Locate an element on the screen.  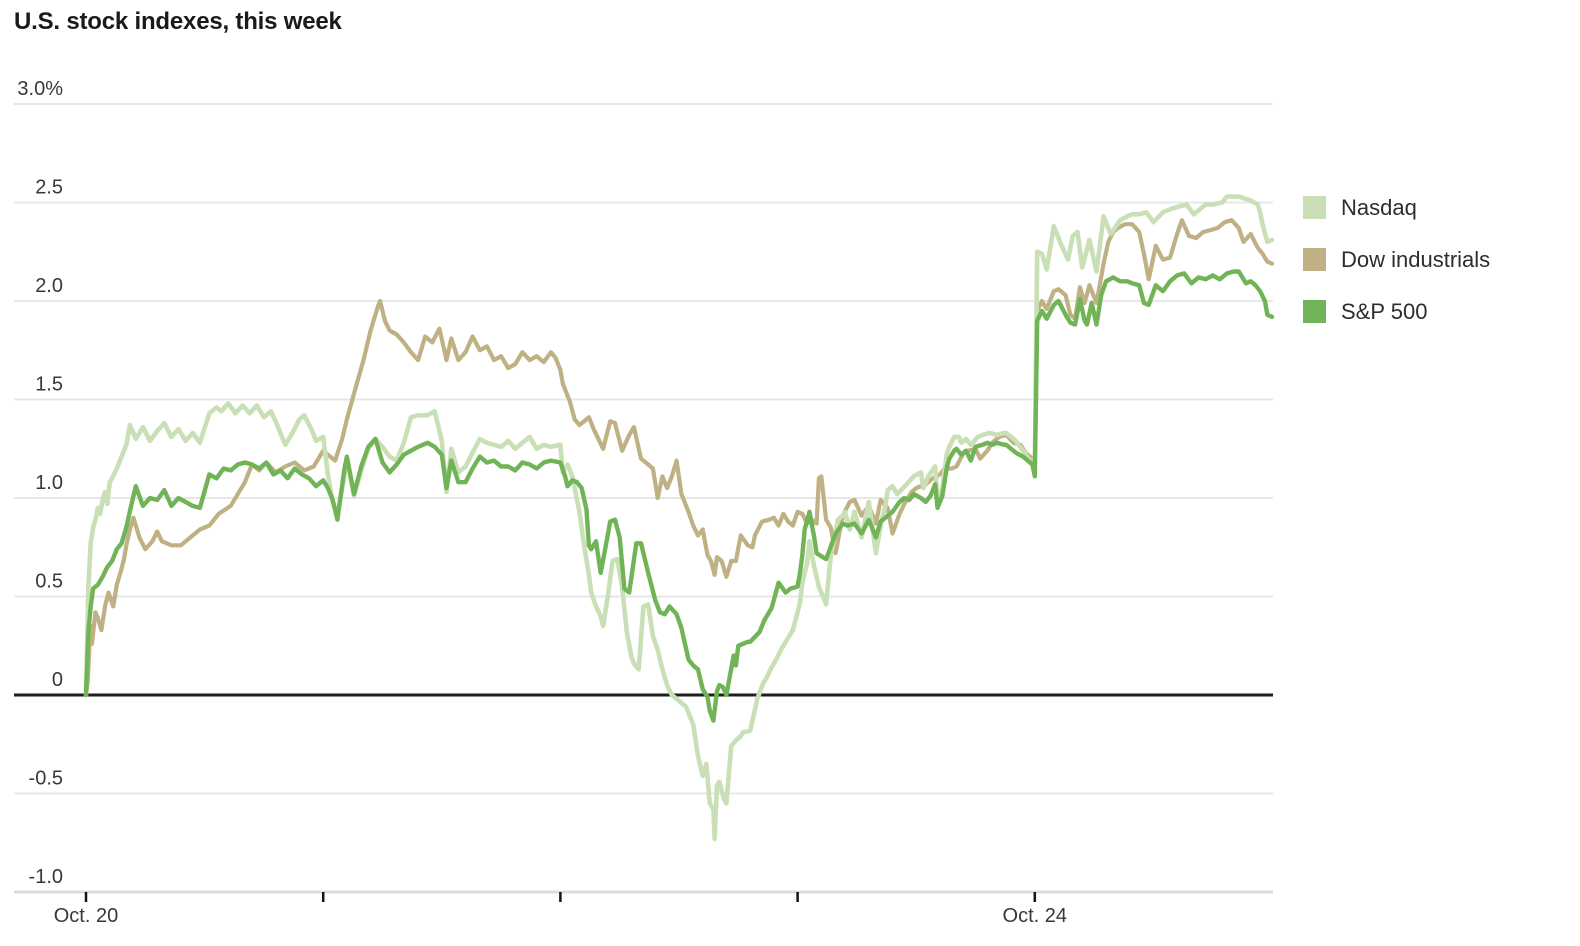
y-tick-label: 3.0% is located at coordinates (40, 89).